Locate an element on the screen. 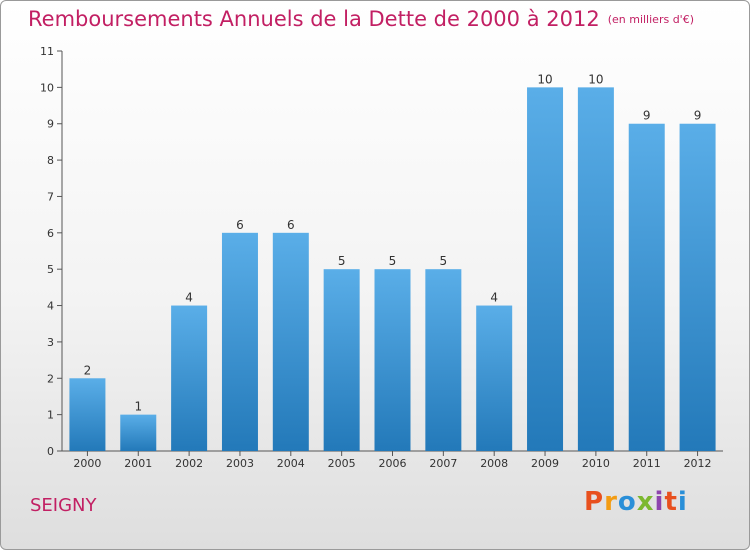 This screenshot has width=750, height=550. value-label-2004: 6 is located at coordinates (291, 225).